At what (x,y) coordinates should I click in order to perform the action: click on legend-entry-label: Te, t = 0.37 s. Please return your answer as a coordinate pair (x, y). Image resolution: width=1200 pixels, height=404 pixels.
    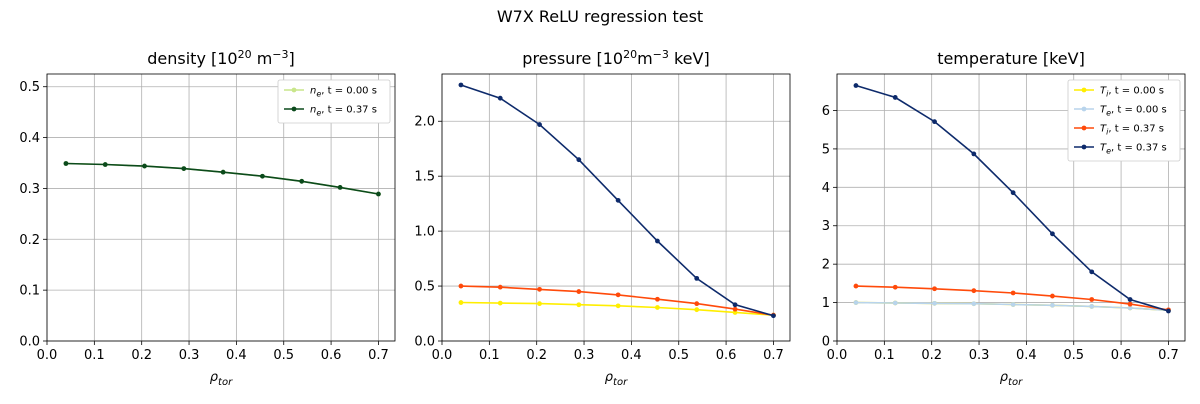
    Looking at the image, I should click on (1133, 149).